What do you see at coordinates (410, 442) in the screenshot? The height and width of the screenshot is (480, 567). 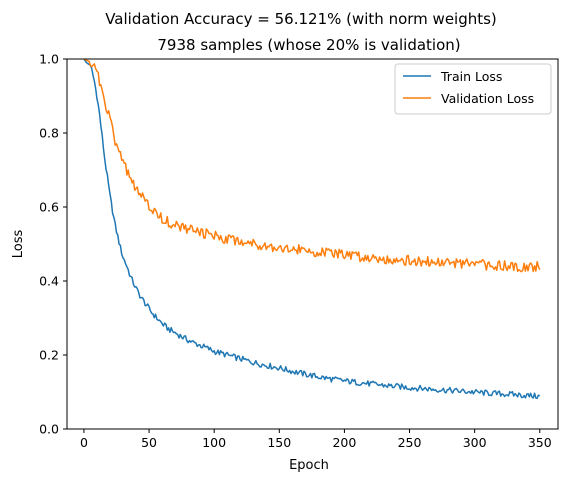 I see `x-tick-label: 250` at bounding box center [410, 442].